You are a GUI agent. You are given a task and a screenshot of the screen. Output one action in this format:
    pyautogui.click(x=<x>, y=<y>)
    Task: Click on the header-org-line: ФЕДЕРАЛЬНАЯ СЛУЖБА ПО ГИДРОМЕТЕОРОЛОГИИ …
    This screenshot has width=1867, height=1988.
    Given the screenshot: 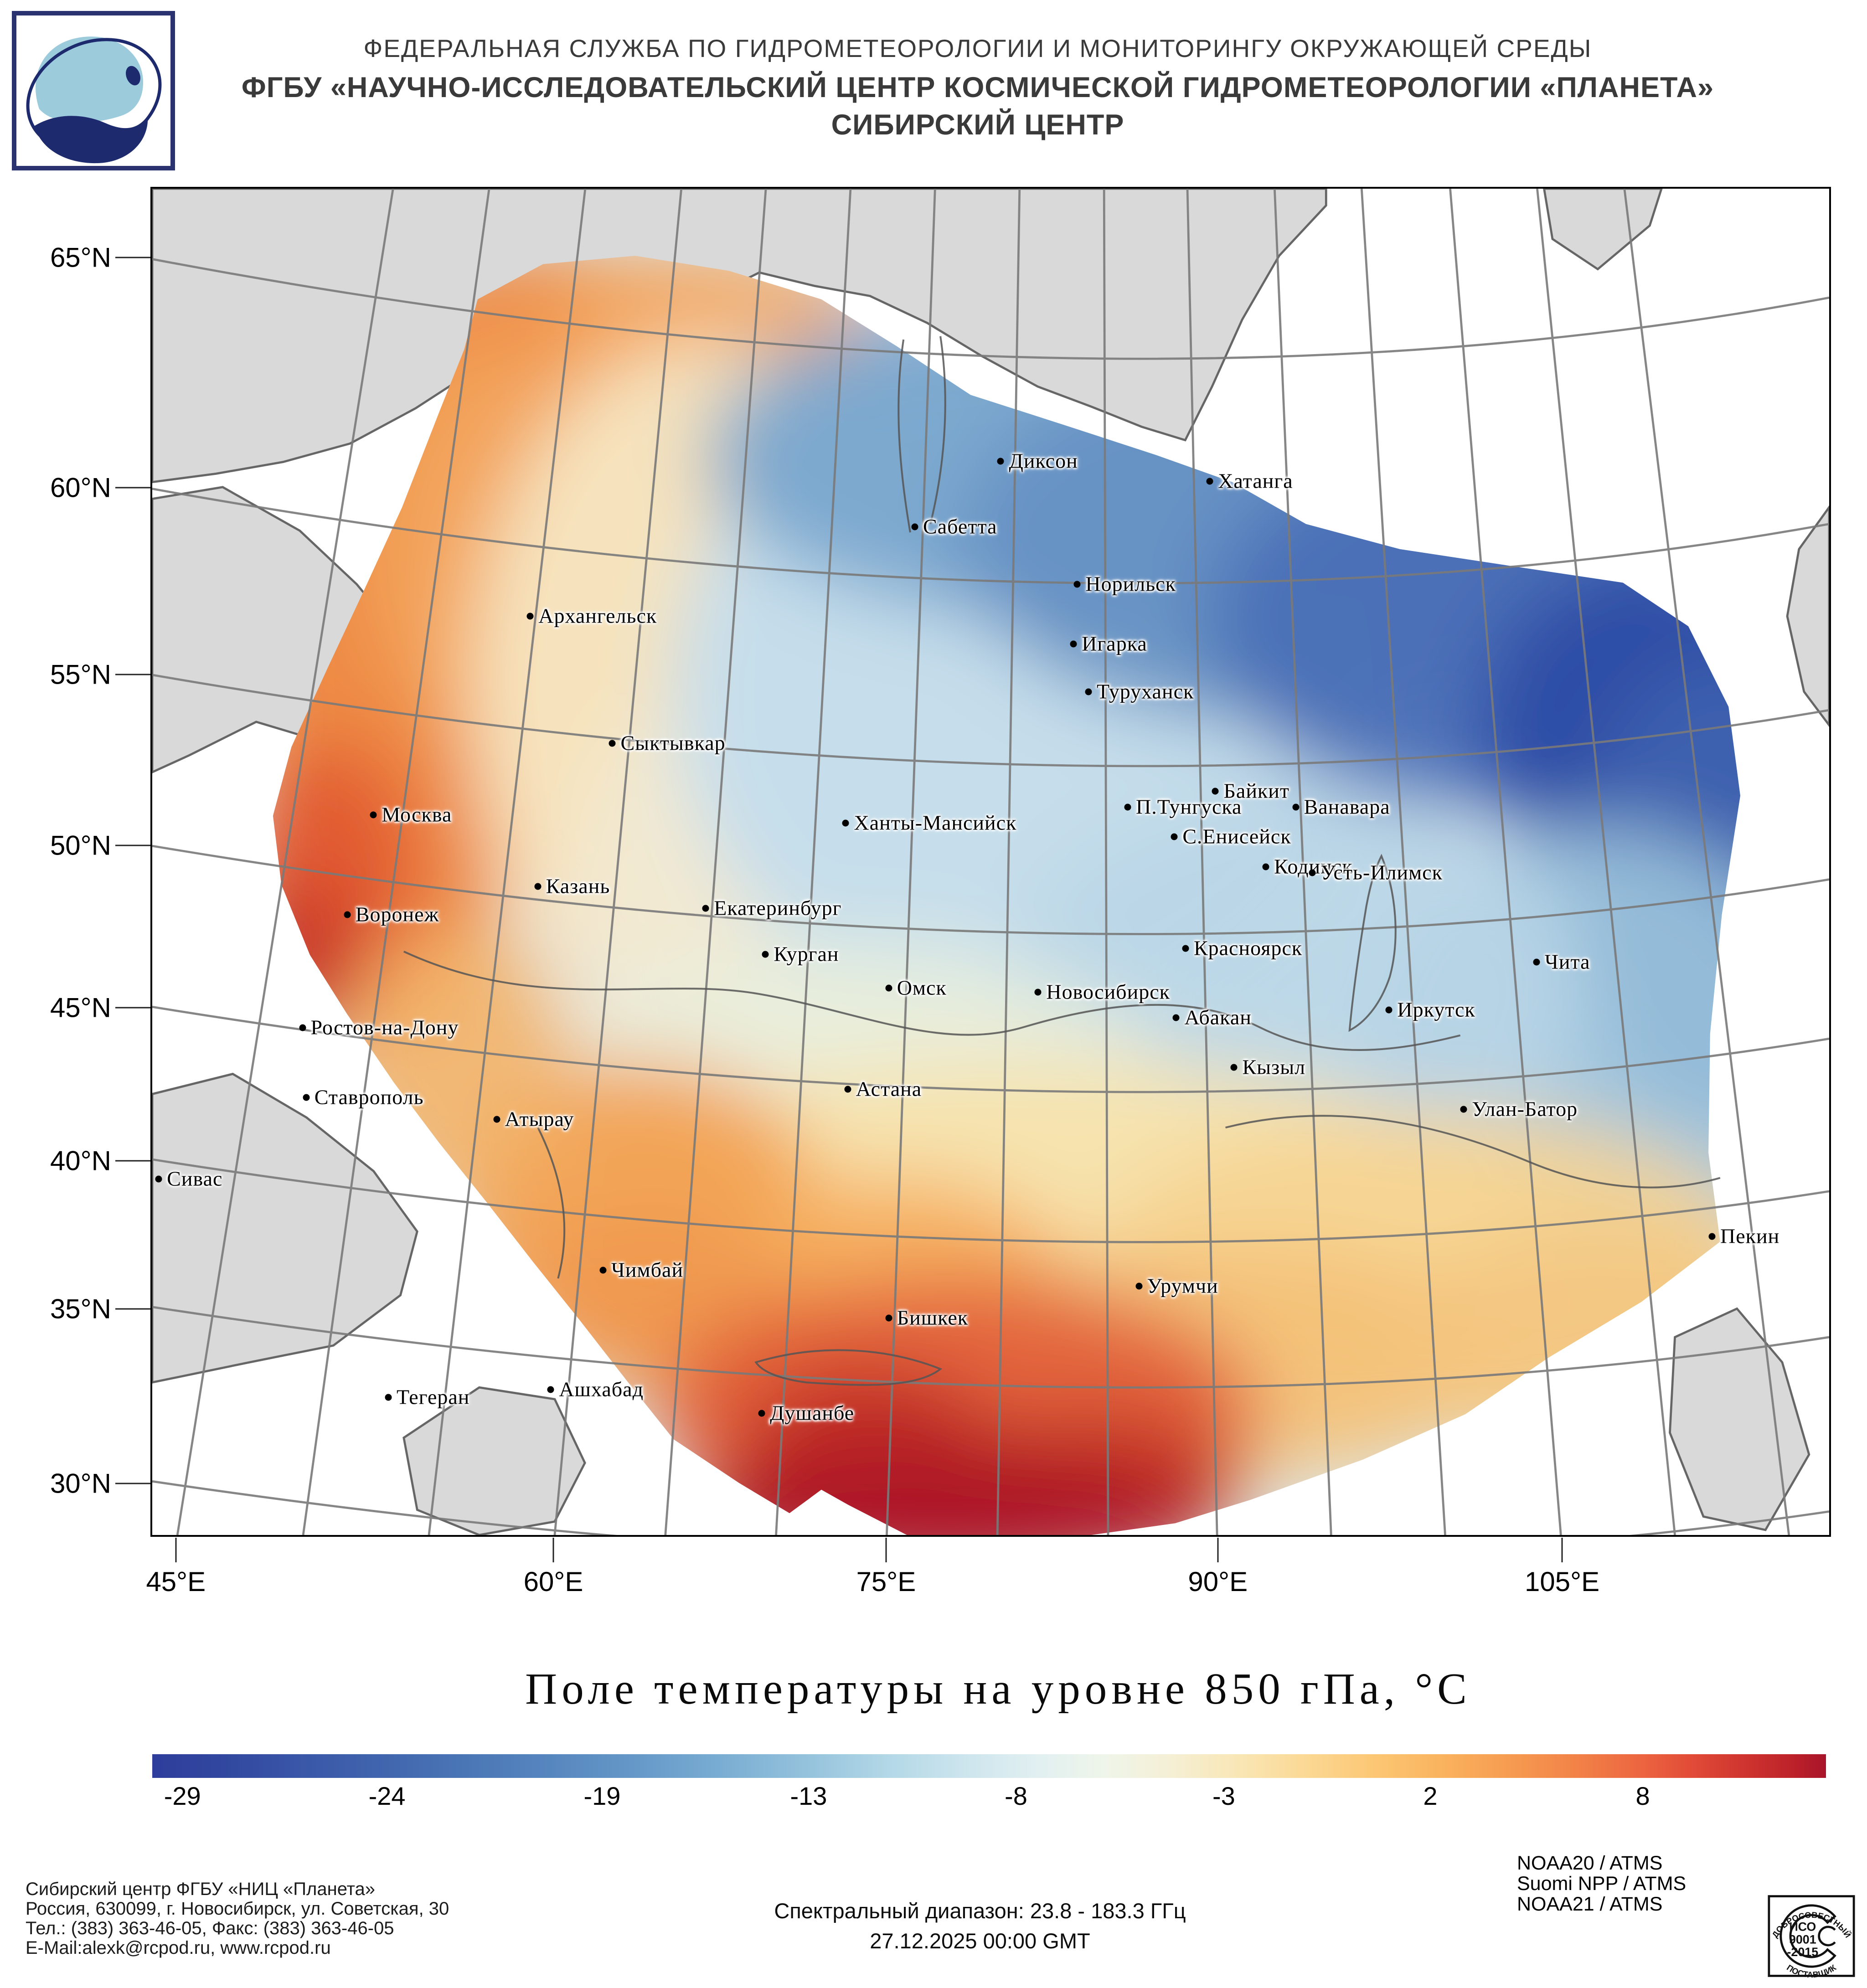 What is the action you would take?
    pyautogui.click(x=977, y=48)
    